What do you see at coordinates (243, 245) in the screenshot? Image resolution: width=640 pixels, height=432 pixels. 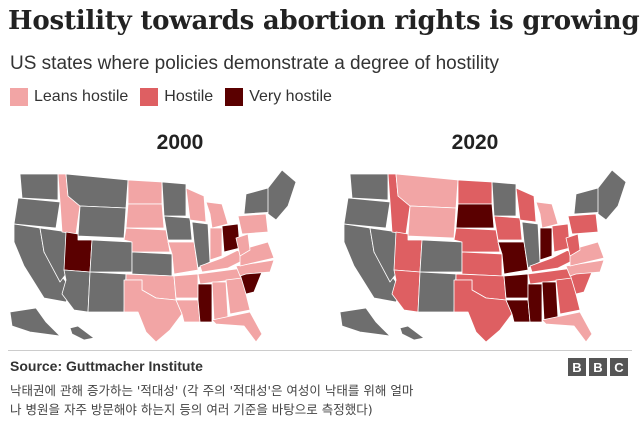 I see `state-wv-2000` at bounding box center [243, 245].